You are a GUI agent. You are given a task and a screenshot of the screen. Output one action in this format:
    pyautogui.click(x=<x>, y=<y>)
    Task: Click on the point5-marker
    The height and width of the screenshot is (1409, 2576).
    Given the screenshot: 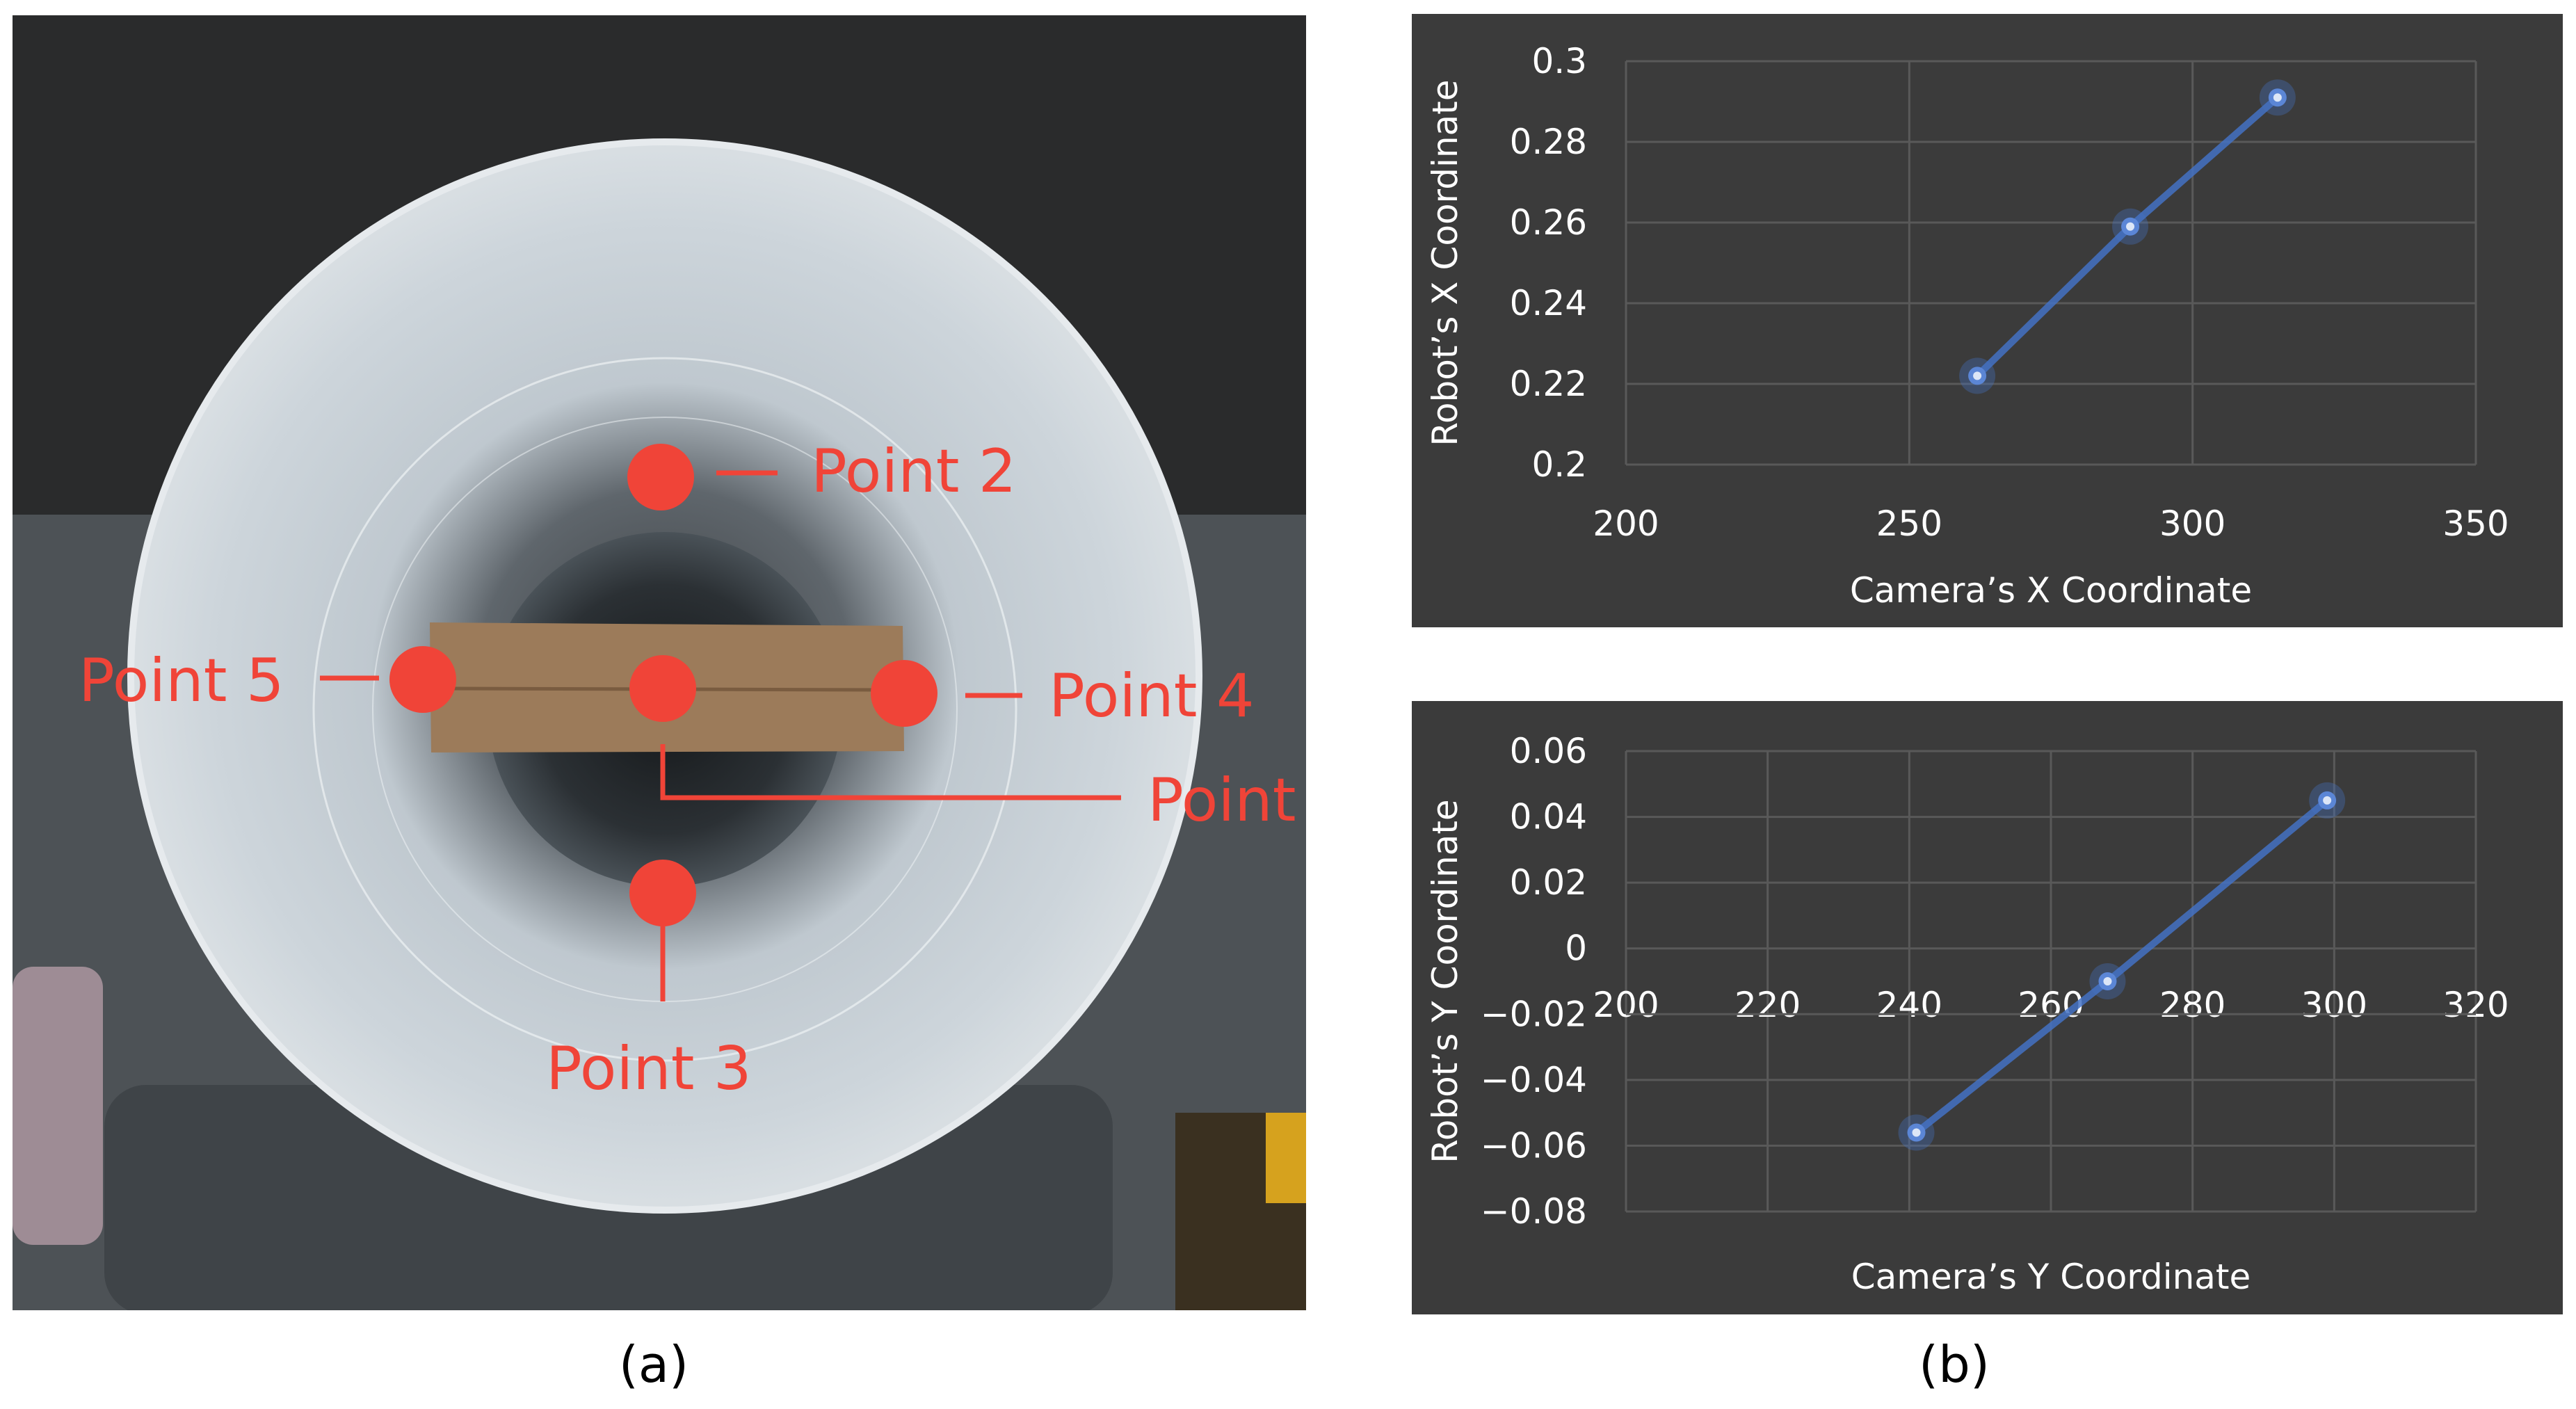 What is the action you would take?
    pyautogui.click(x=422, y=679)
    